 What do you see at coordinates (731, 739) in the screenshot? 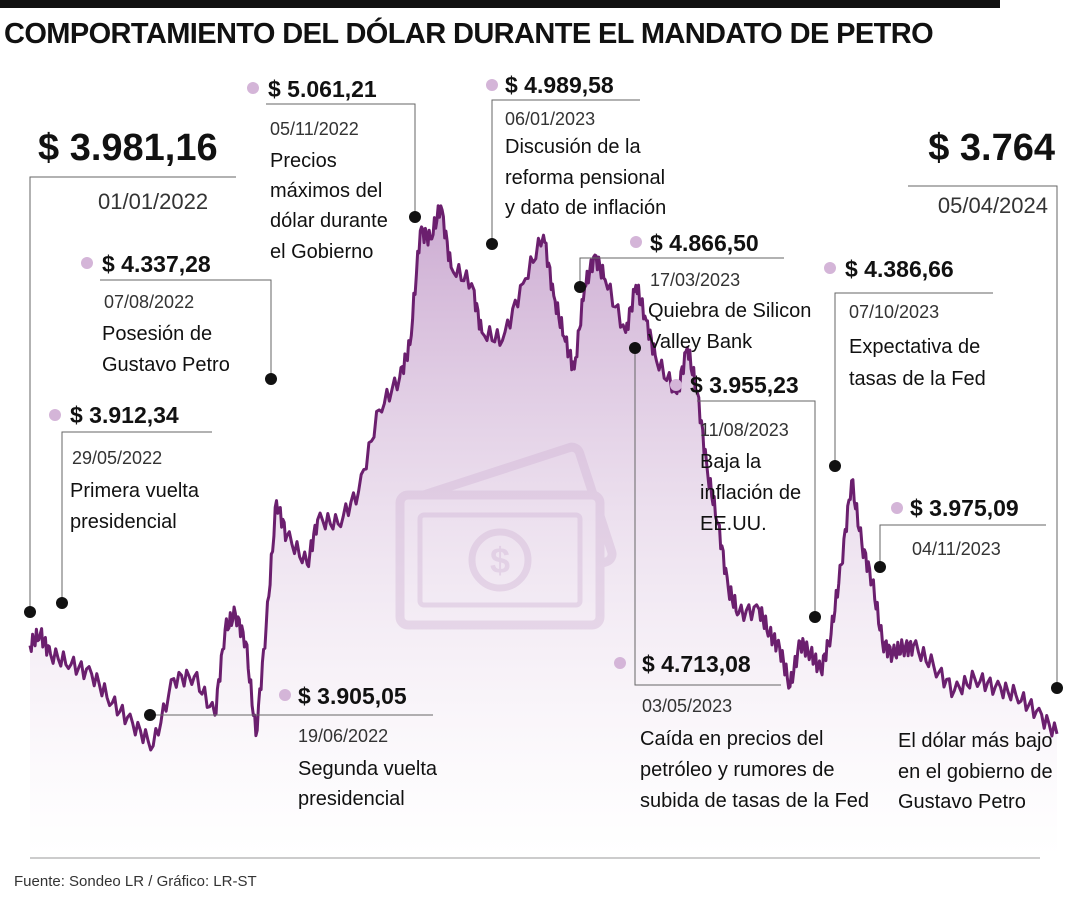
I see `annotation-desc-line: Caída en precios del` at bounding box center [731, 739].